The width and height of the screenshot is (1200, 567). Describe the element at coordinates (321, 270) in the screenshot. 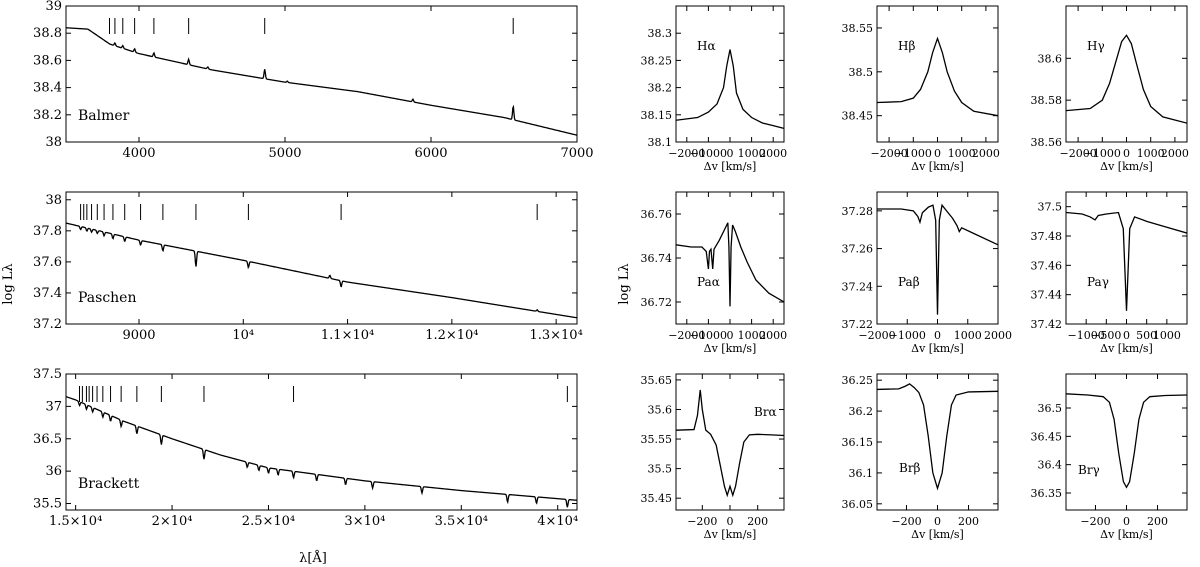

I see `paschen-spectrum-line` at that location.